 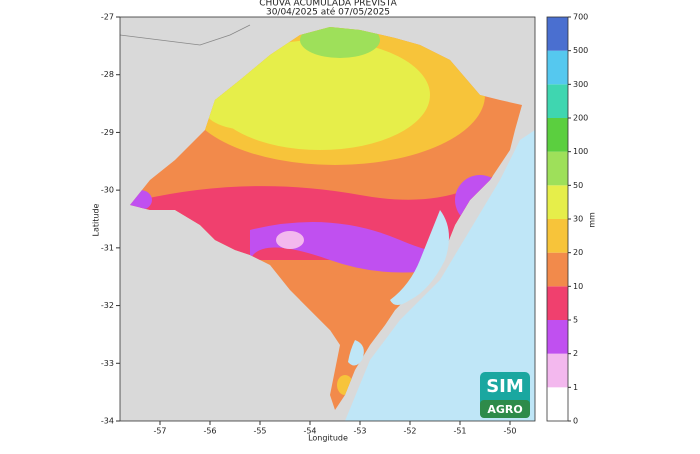 I want to click on colorbar-tick-label: 1, so click(x=575, y=387).